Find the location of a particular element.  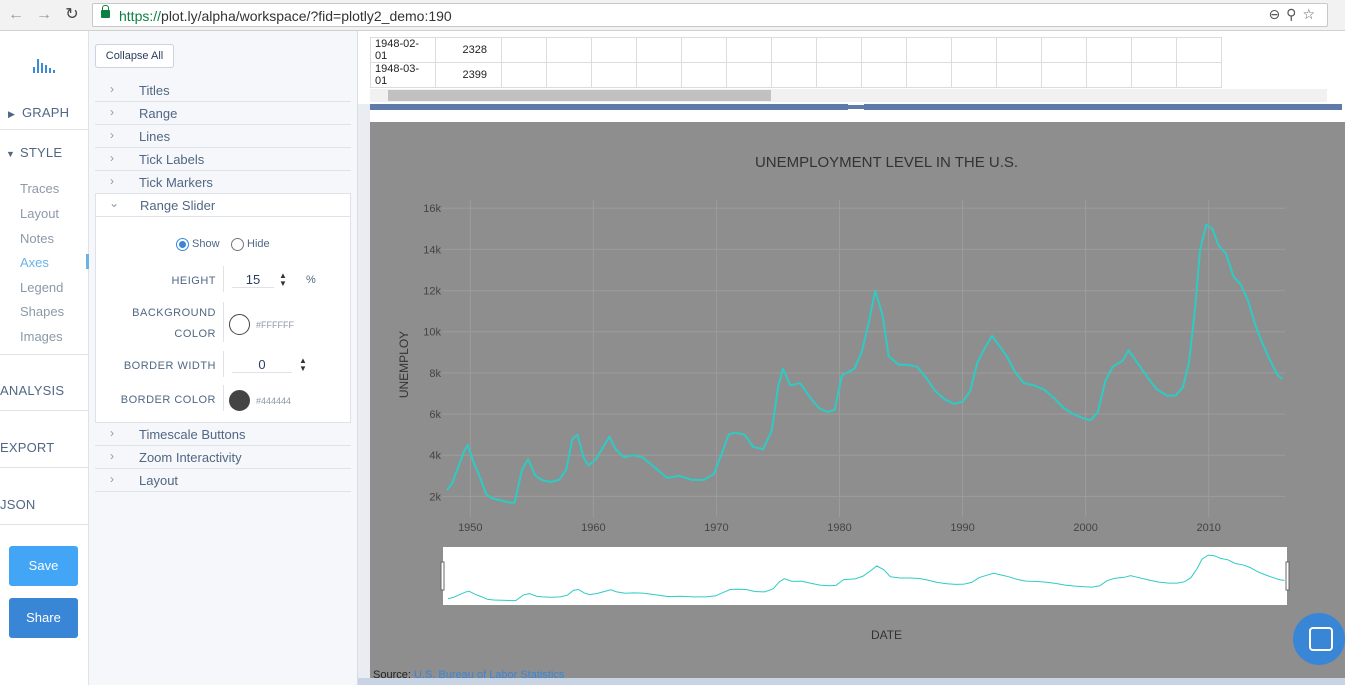

nav-item-shapes: Shapes is located at coordinates (42, 311).